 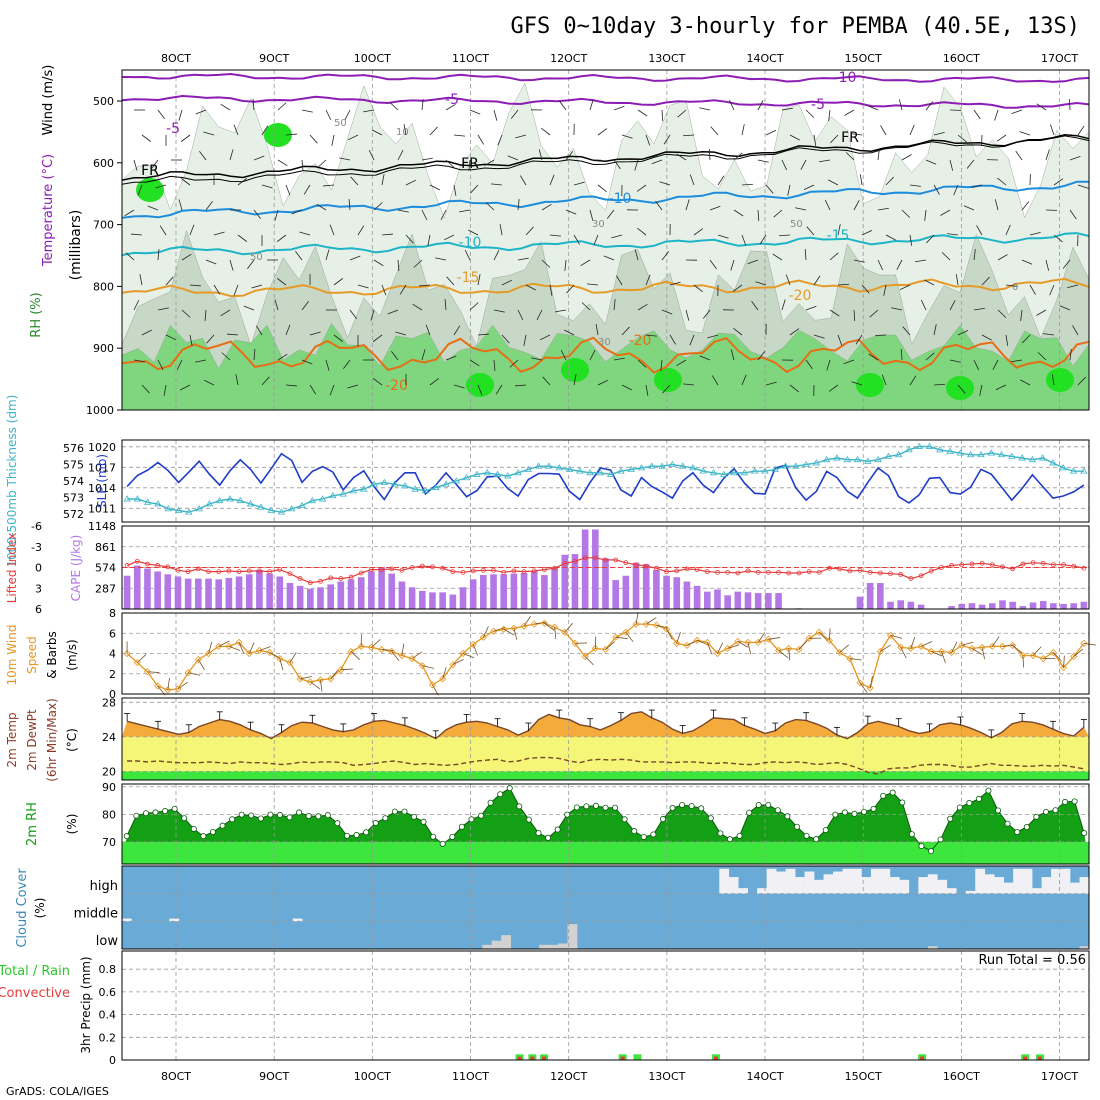 What do you see at coordinates (105, 568) in the screenshot?
I see `cape-tick-label: 574` at bounding box center [105, 568].